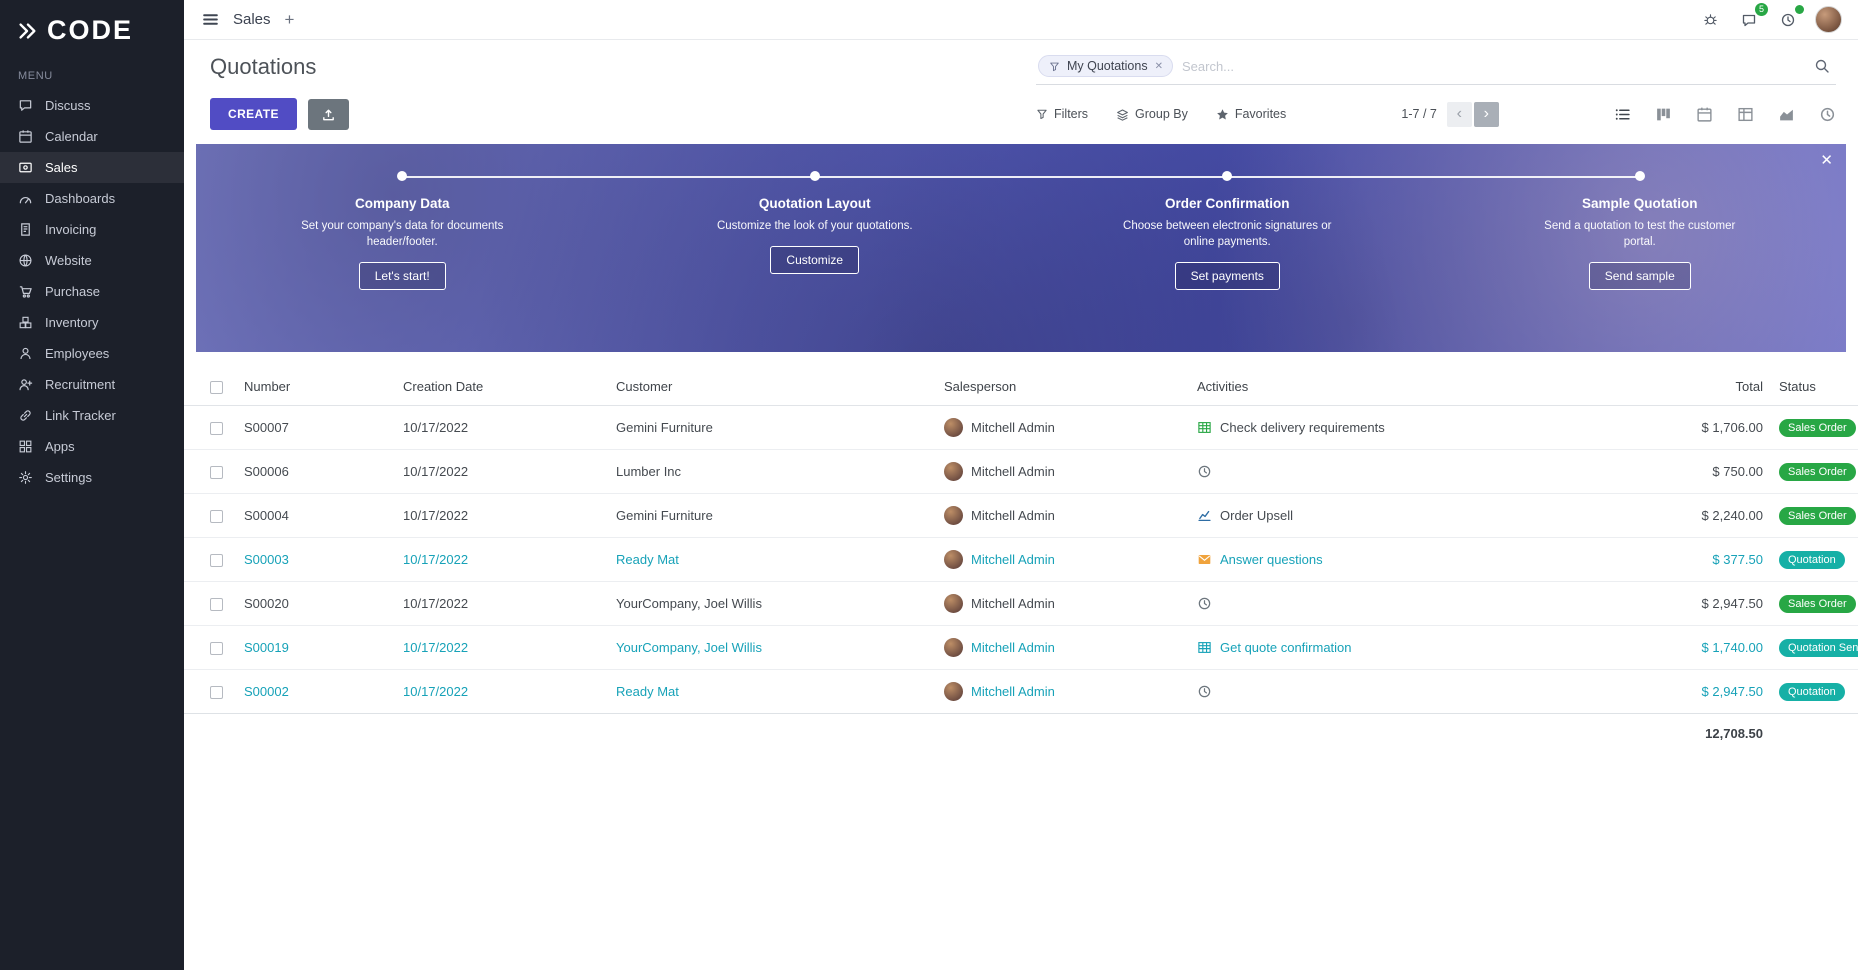 Image resolution: width=1858 pixels, height=970 pixels. I want to click on favorites-button: Favorites, so click(1251, 114).